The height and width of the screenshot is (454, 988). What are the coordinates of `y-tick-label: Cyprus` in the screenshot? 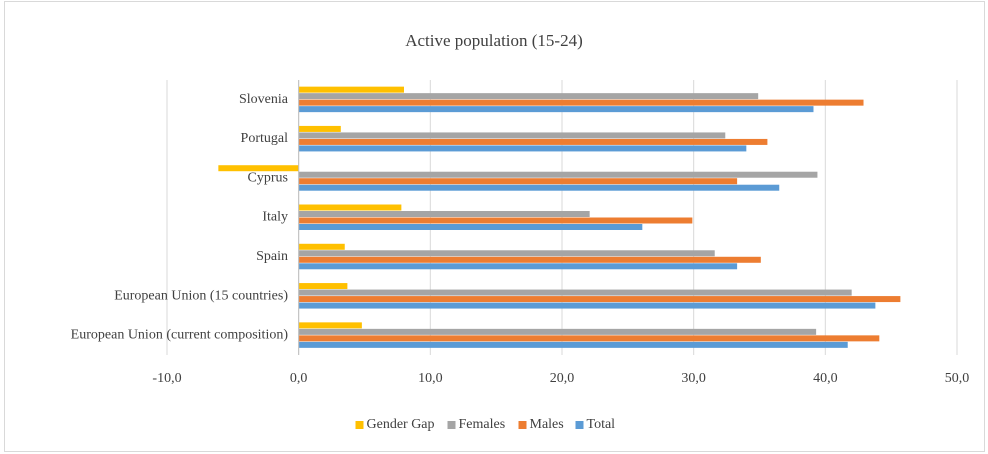 It's located at (268, 177).